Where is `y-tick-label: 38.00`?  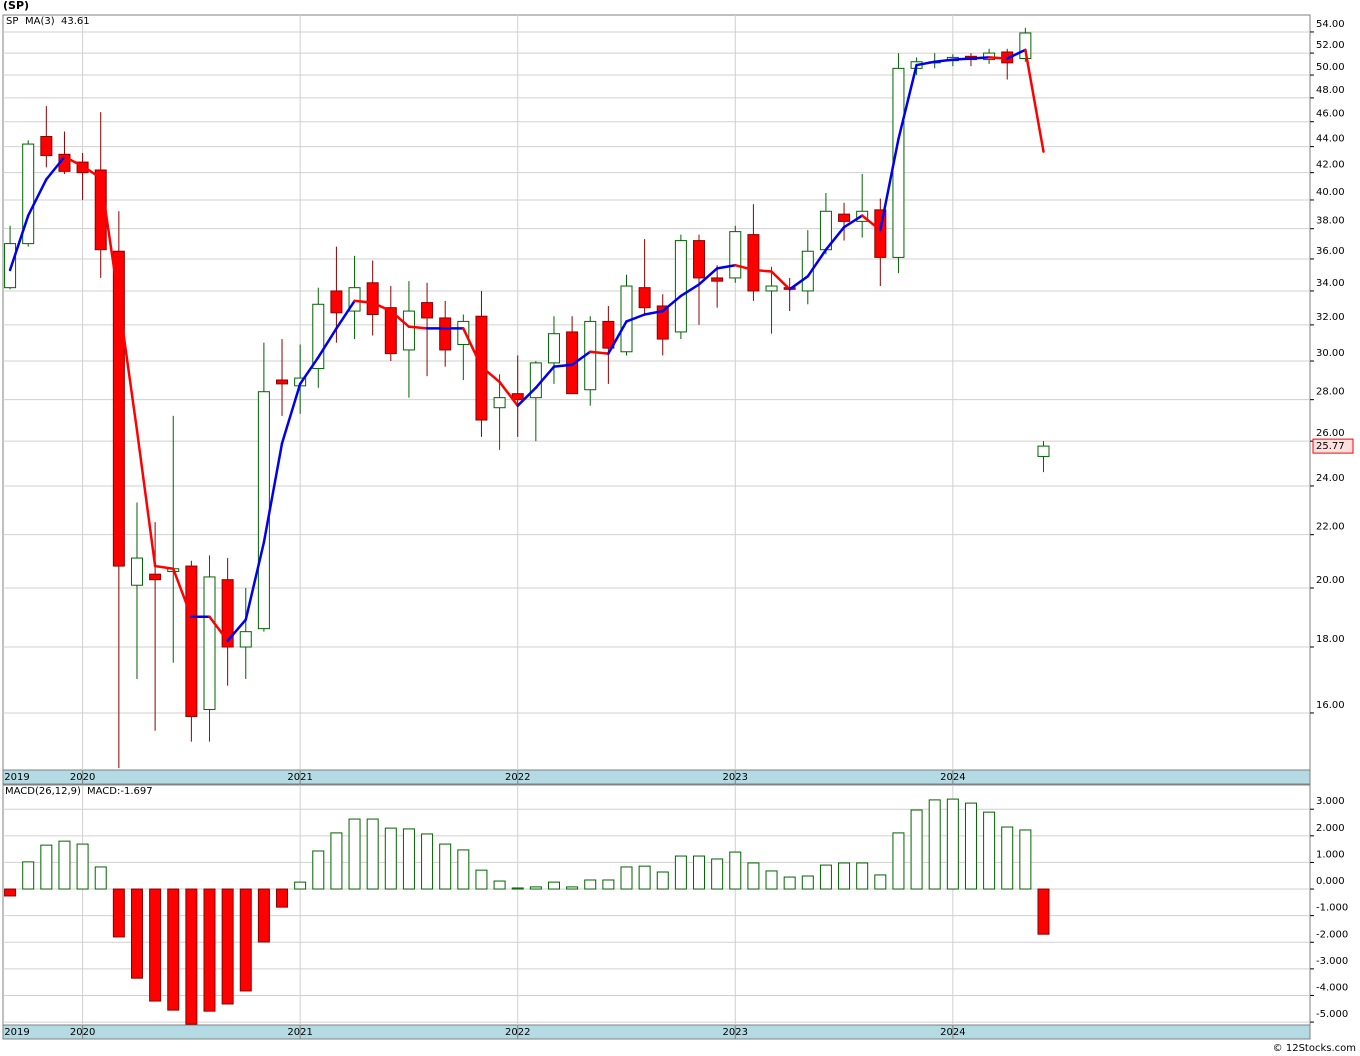 y-tick-label: 38.00 is located at coordinates (1330, 221).